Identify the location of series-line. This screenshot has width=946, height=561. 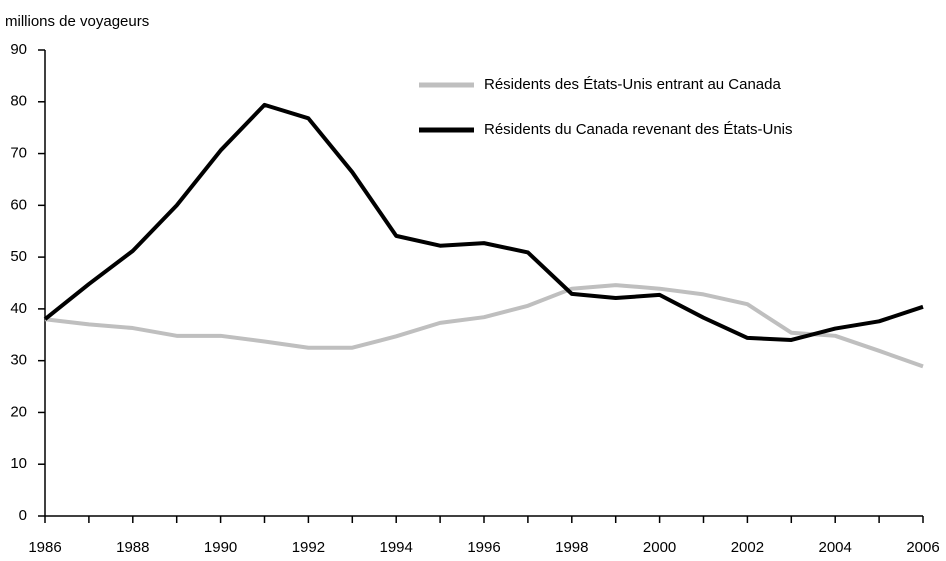
(484, 326).